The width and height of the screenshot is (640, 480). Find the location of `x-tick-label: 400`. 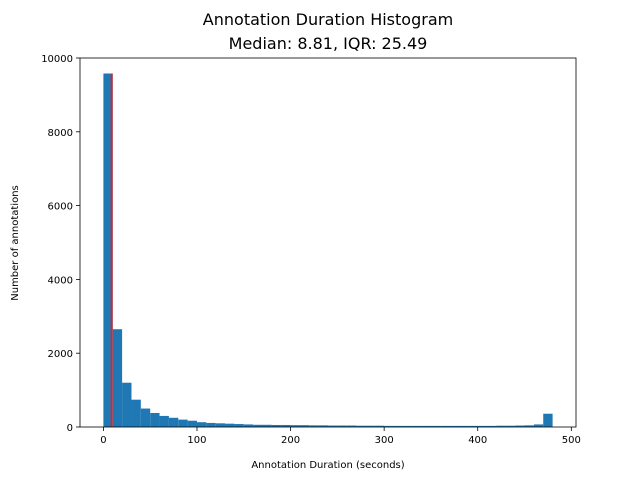

x-tick-label: 400 is located at coordinates (477, 440).